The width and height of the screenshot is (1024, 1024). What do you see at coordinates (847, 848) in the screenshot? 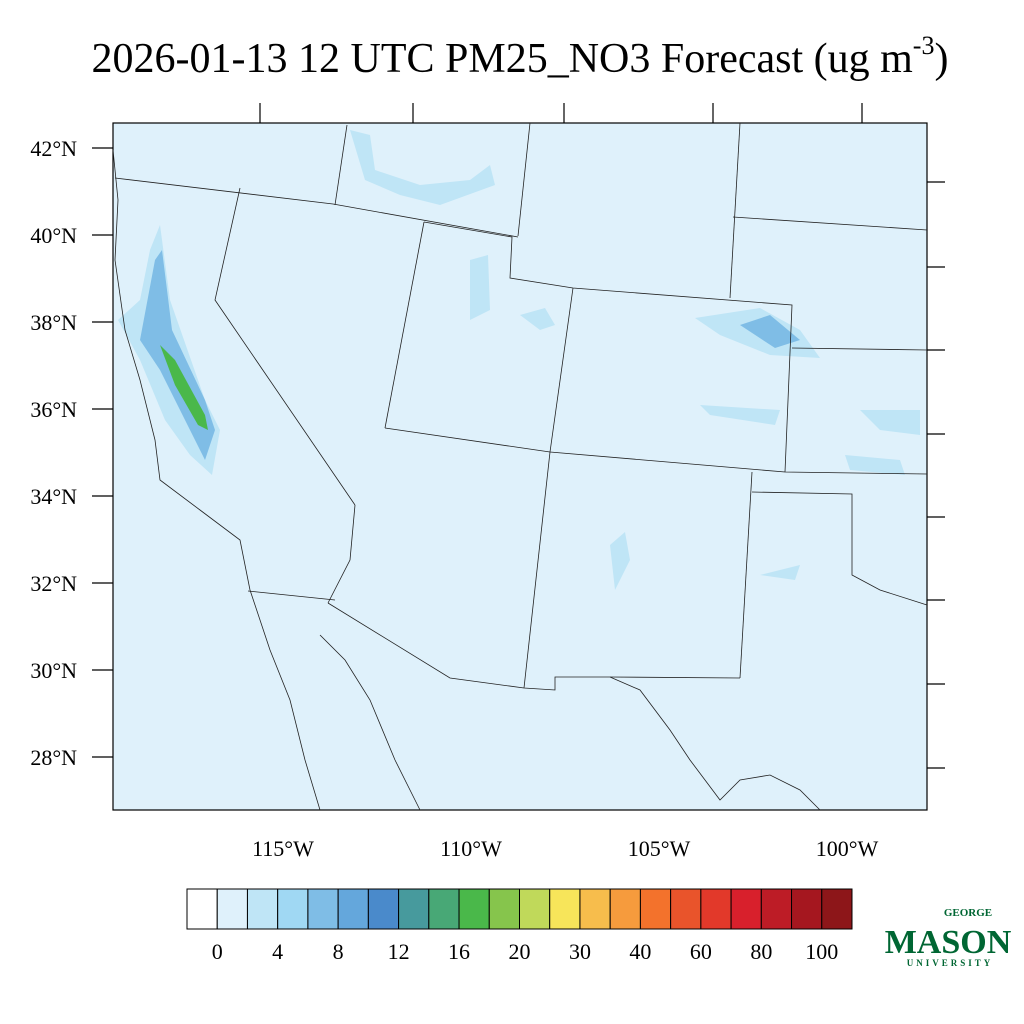
I see `lon-label: 100°W` at bounding box center [847, 848].